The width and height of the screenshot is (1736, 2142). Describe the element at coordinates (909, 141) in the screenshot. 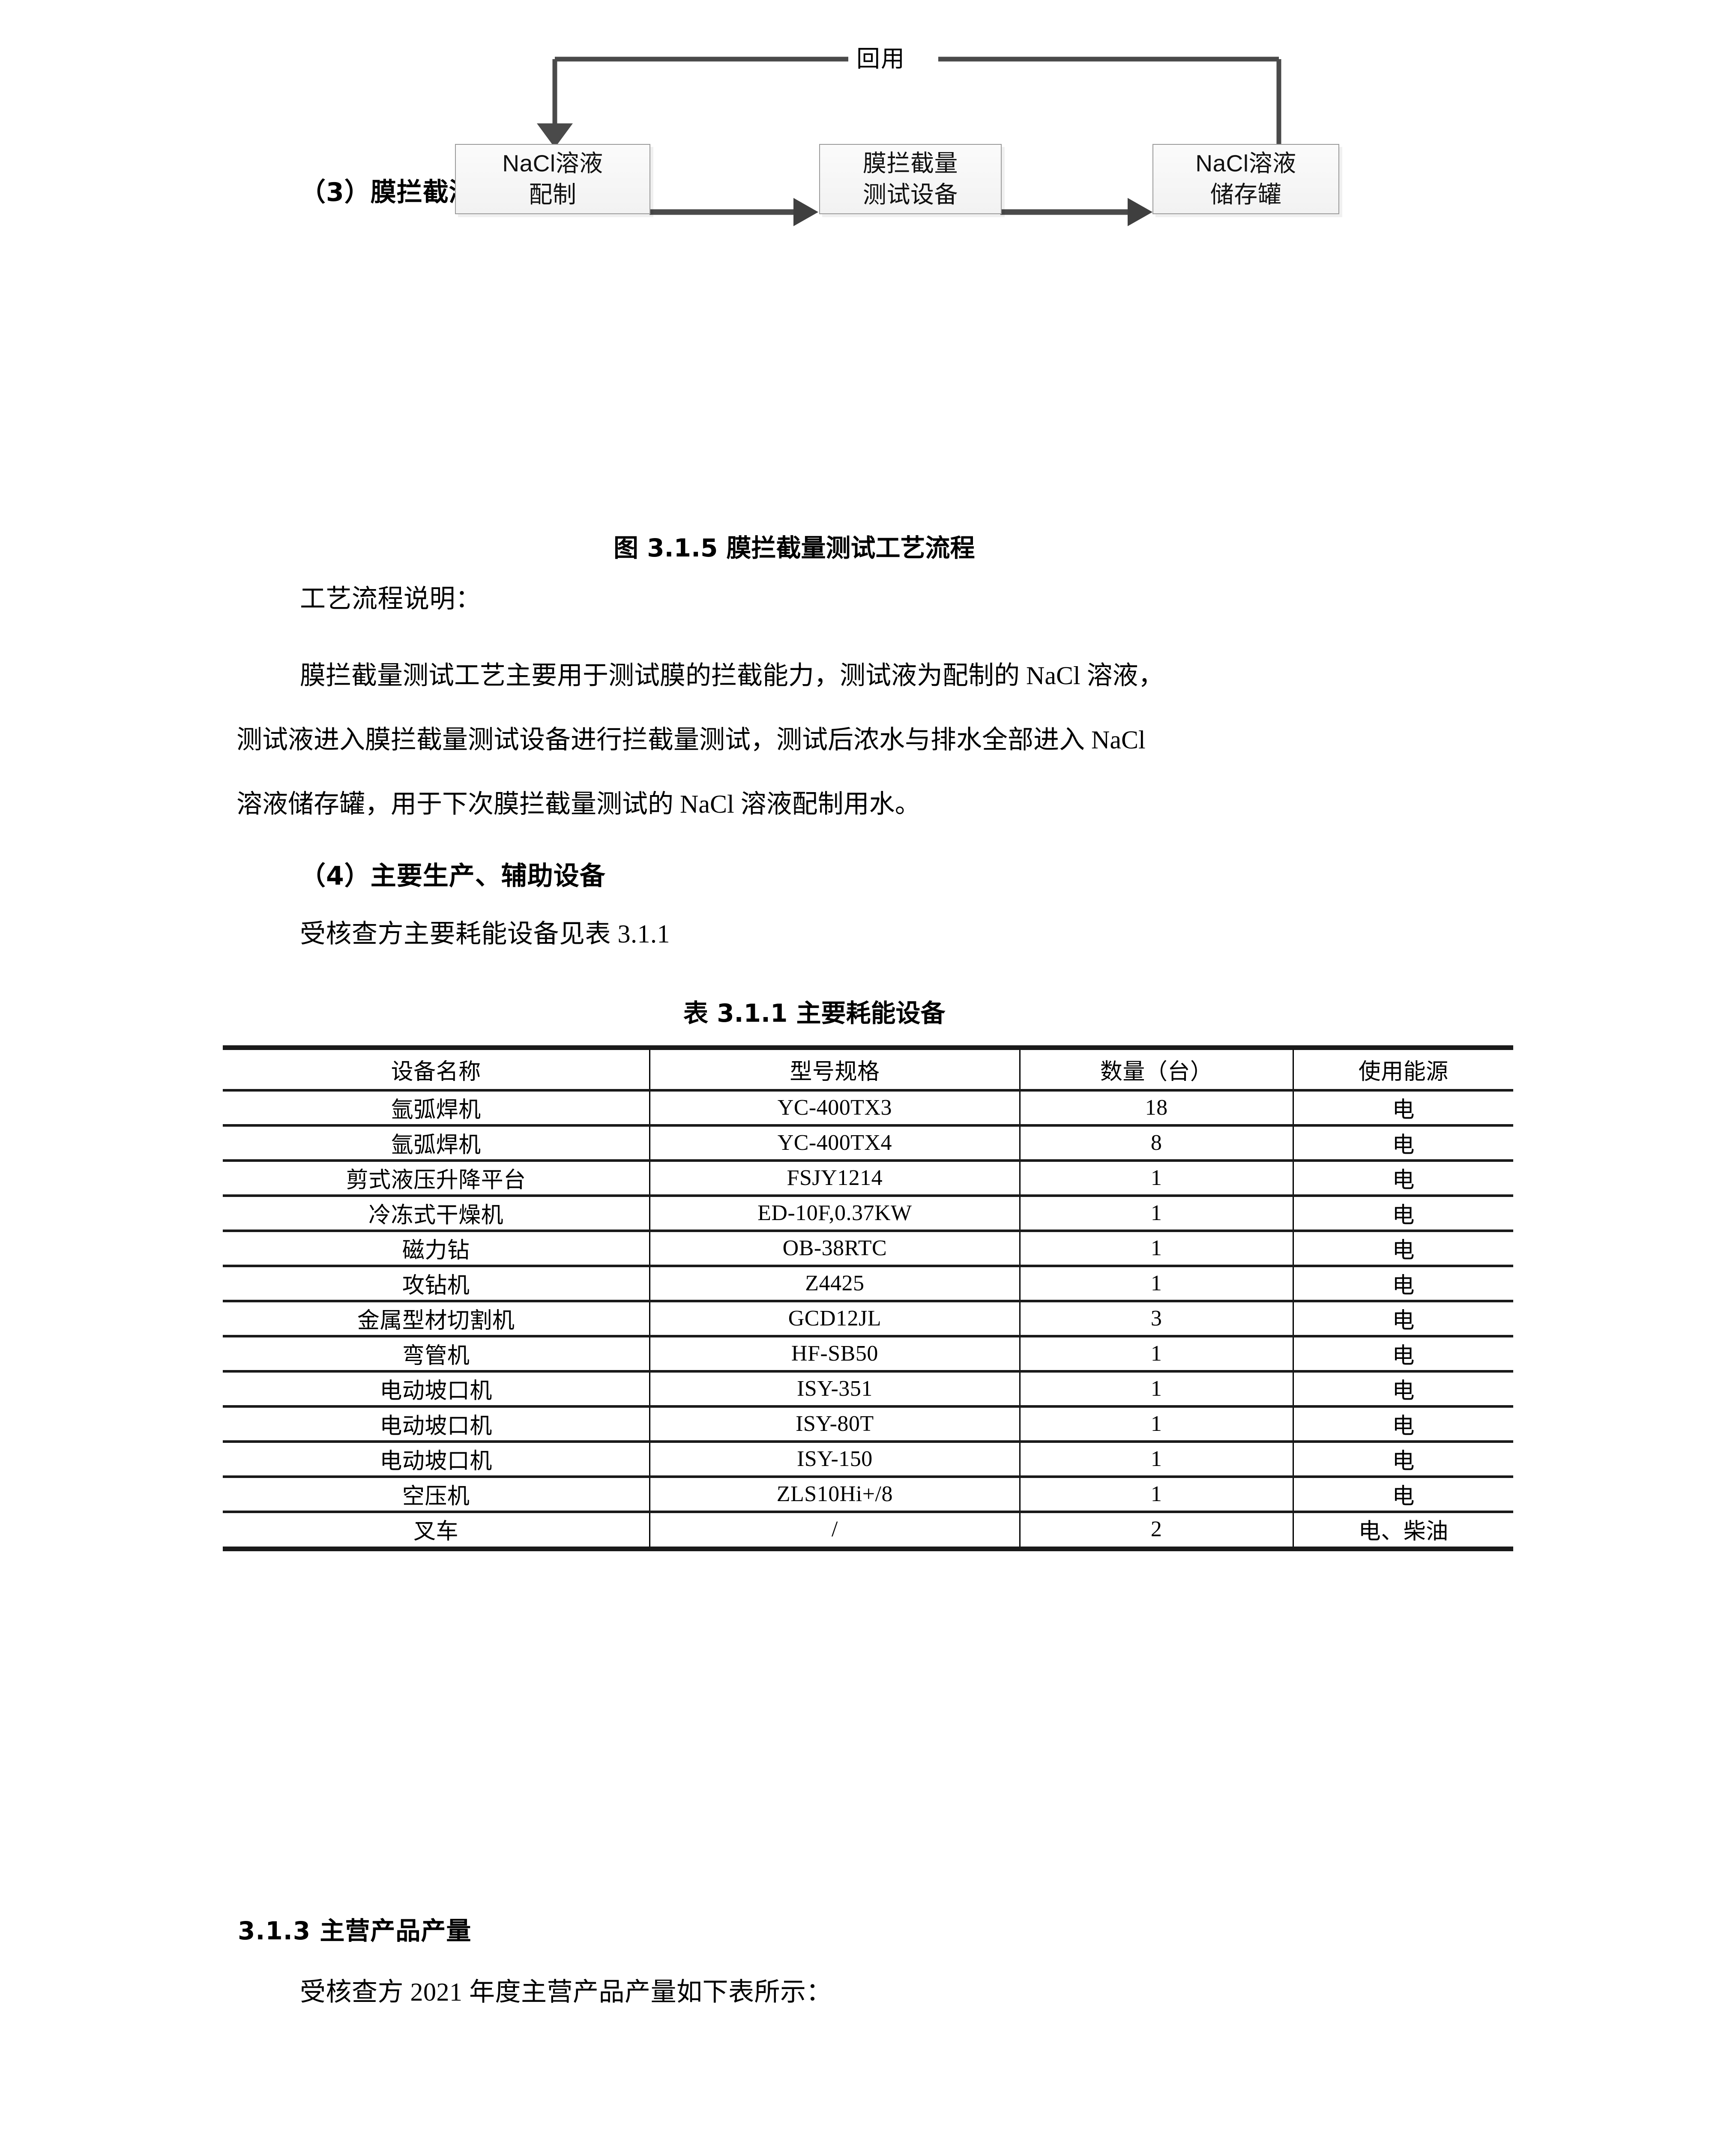

I see `flow-connectors` at that location.